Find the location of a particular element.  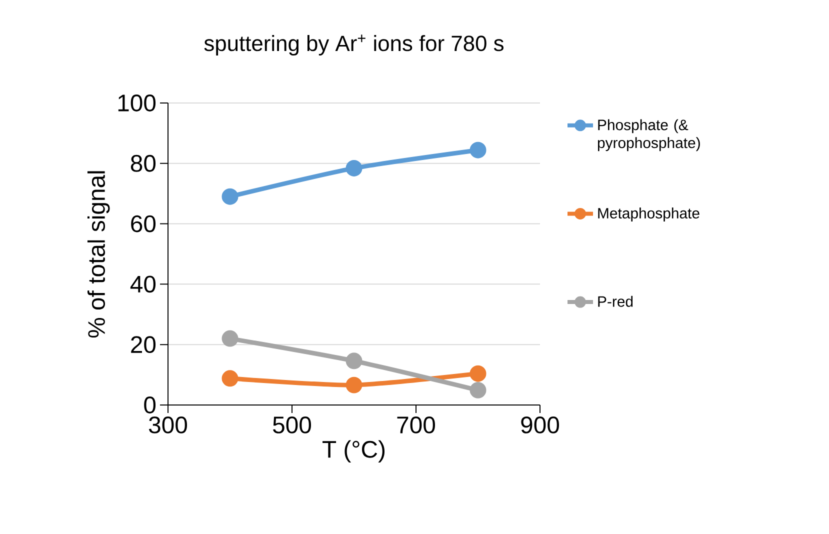

x-axis-title: T (°C) is located at coordinates (353, 451).